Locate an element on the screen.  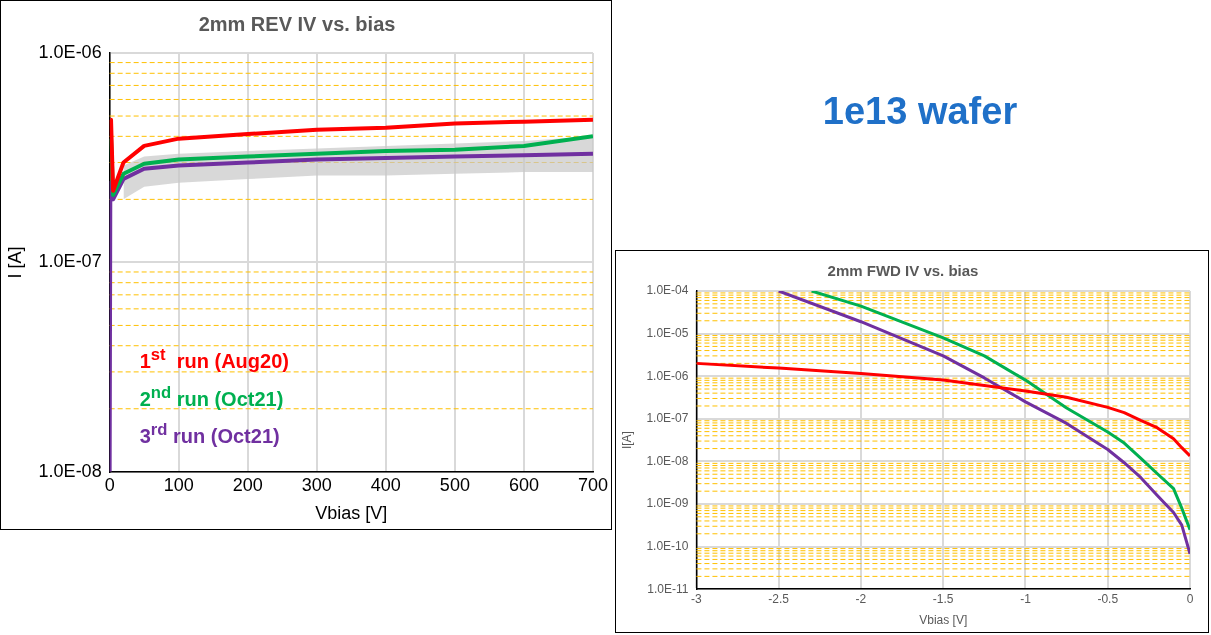
x-tick-label: -3 is located at coordinates (697, 598).